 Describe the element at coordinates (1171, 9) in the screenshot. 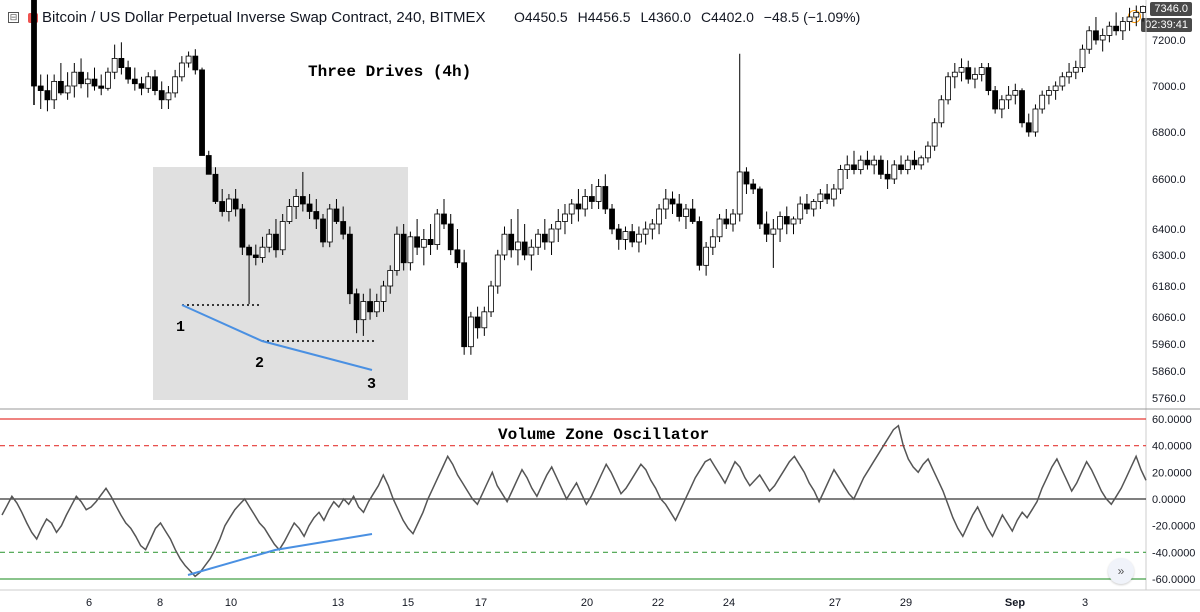

I see `current-price-tag: 7346.0` at that location.